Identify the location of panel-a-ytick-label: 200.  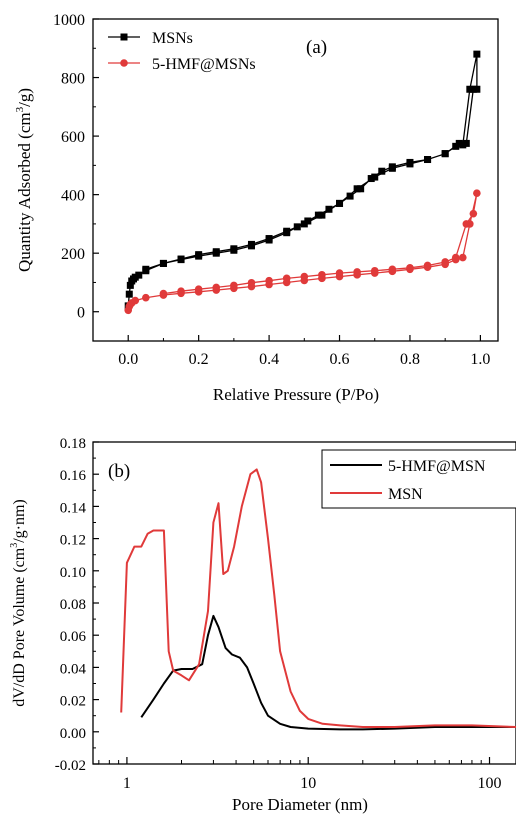
(73, 254).